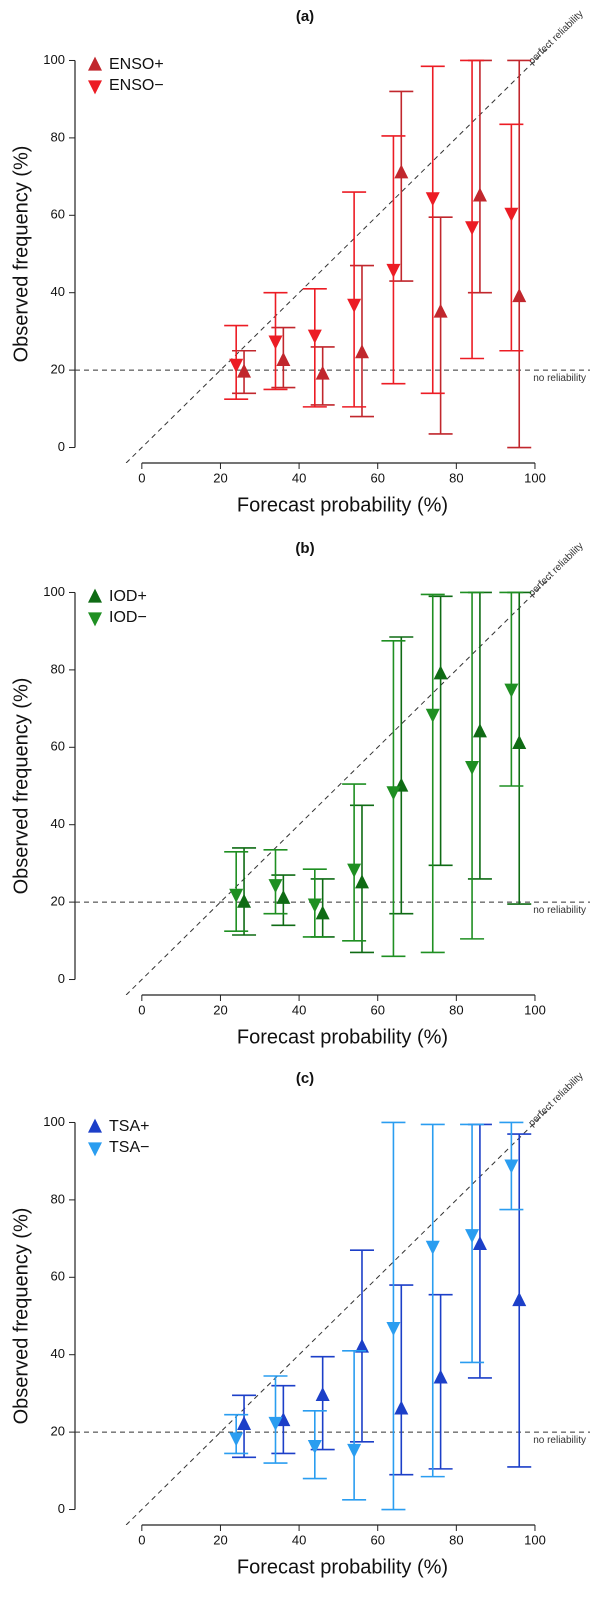 This screenshot has width=611, height=1603. Describe the element at coordinates (305, 16) in the screenshot. I see `panel-title: (a)` at that location.